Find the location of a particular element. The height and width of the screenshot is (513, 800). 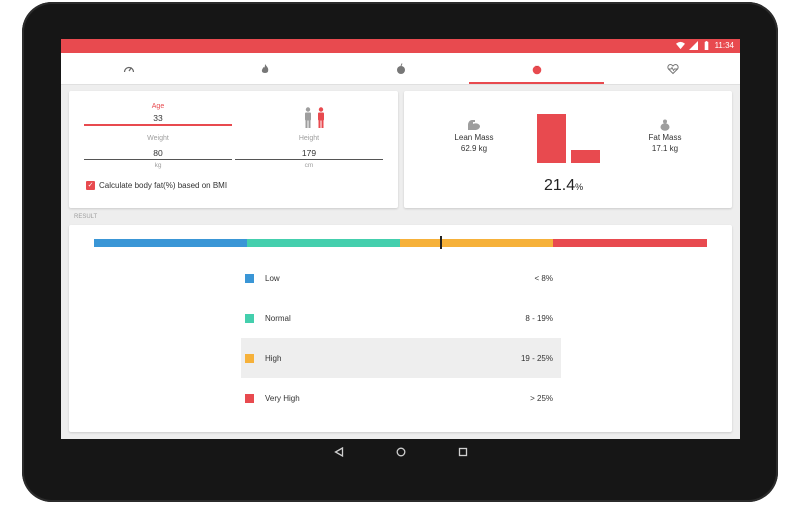

high-label: High is located at coordinates (273, 358).